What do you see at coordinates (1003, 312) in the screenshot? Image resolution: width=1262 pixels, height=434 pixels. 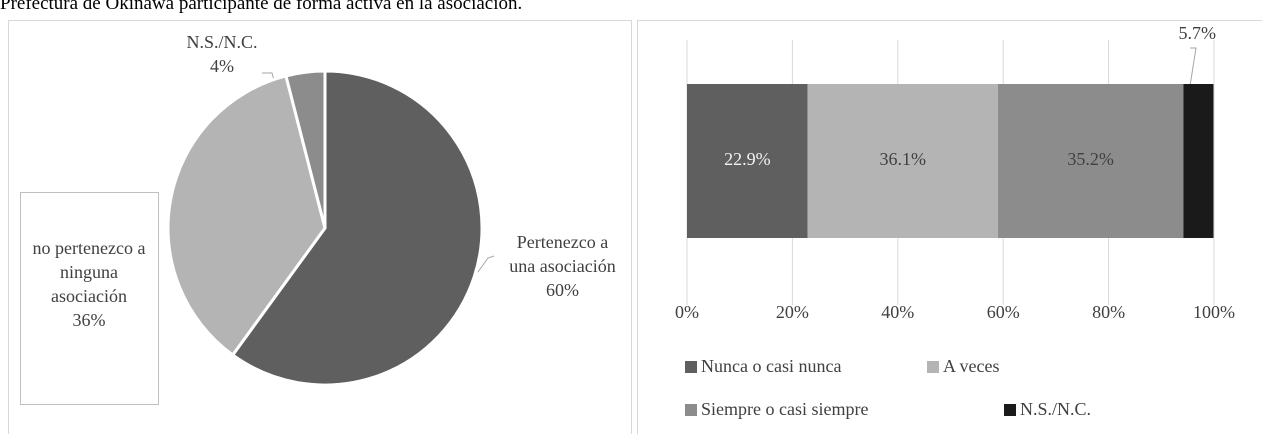 I see `x-tick-label: 60%` at bounding box center [1003, 312].